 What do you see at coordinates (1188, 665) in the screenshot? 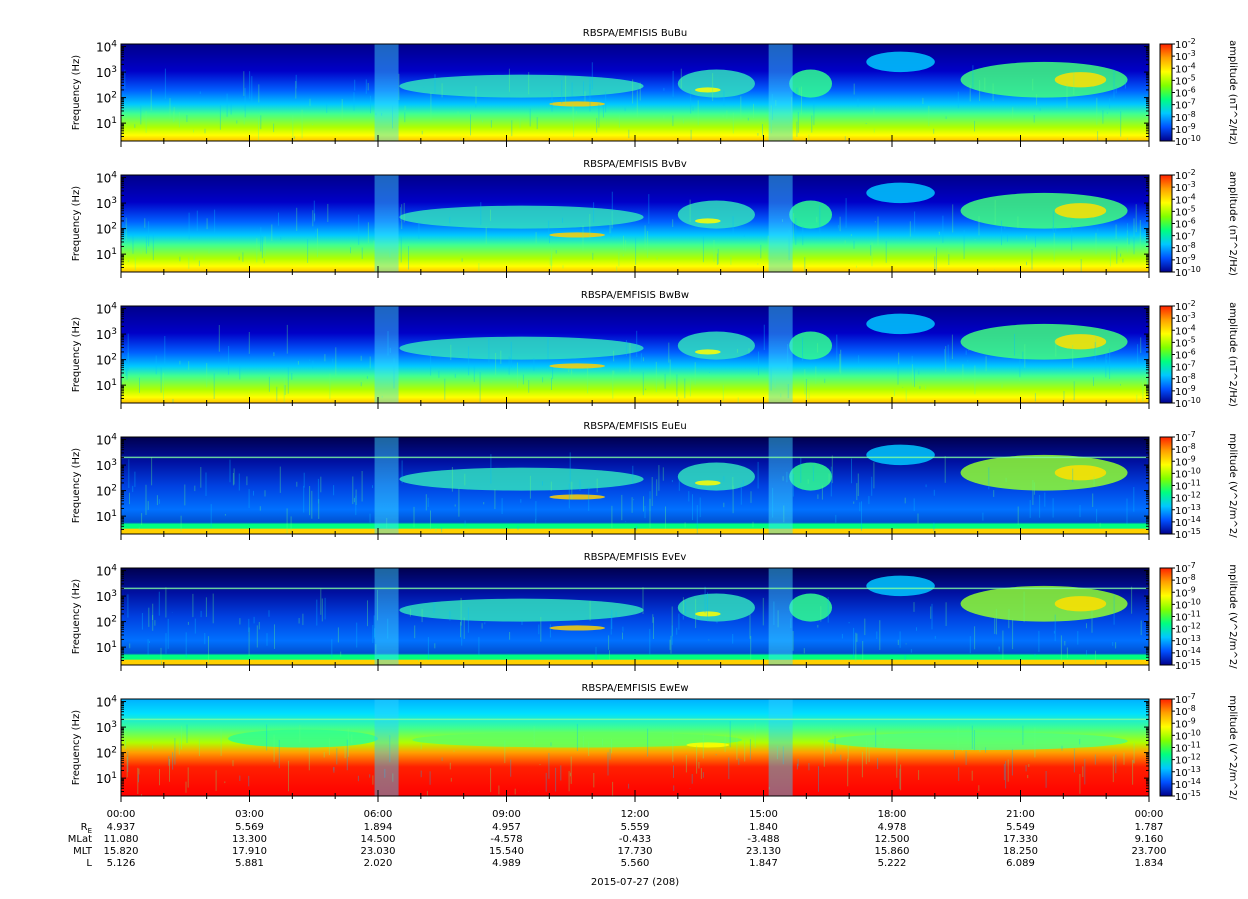
I see `colorbar-tick-label: 10⁻¹⁵` at bounding box center [1188, 665].